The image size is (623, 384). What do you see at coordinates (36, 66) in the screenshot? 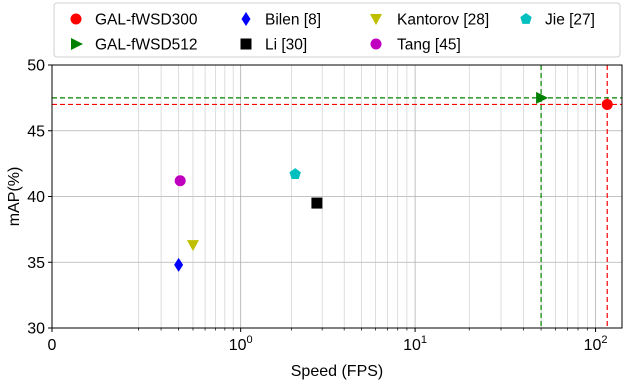
I see `y-tick-label: 50` at bounding box center [36, 66].